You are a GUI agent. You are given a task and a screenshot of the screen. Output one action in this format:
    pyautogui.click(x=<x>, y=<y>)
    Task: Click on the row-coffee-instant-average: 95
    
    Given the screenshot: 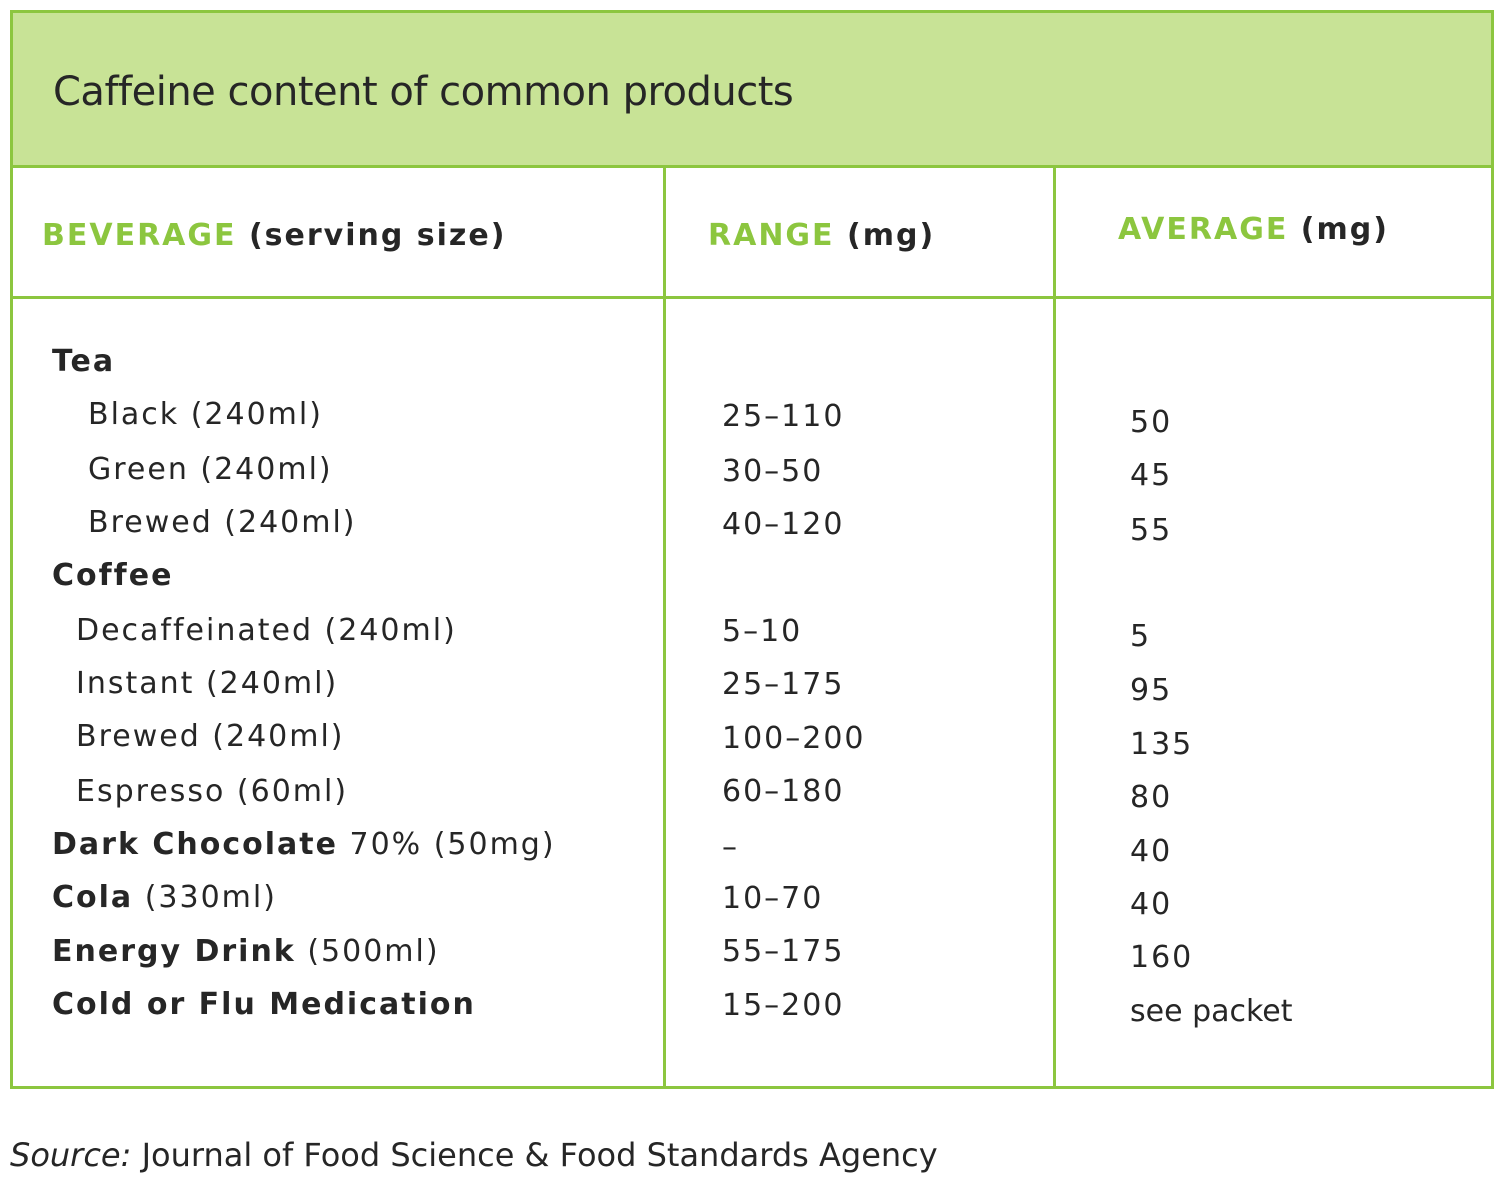 What is the action you would take?
    pyautogui.click(x=1151, y=690)
    